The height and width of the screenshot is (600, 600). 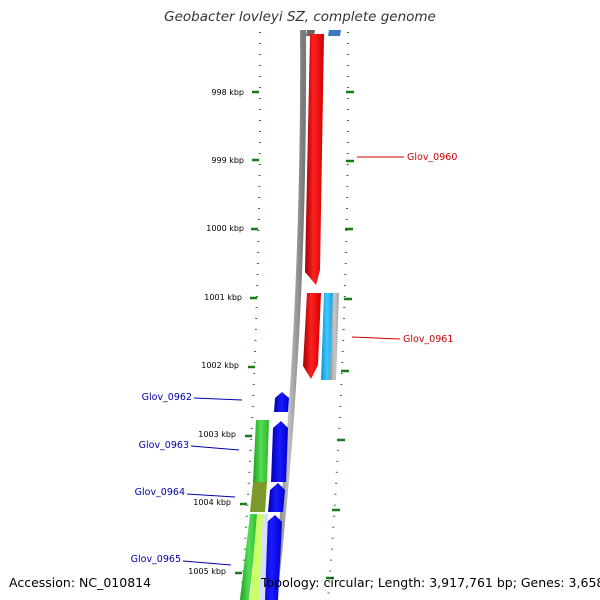 What do you see at coordinates (432, 157) in the screenshot?
I see `gene-label-glov-0960: Glov_0960` at bounding box center [432, 157].